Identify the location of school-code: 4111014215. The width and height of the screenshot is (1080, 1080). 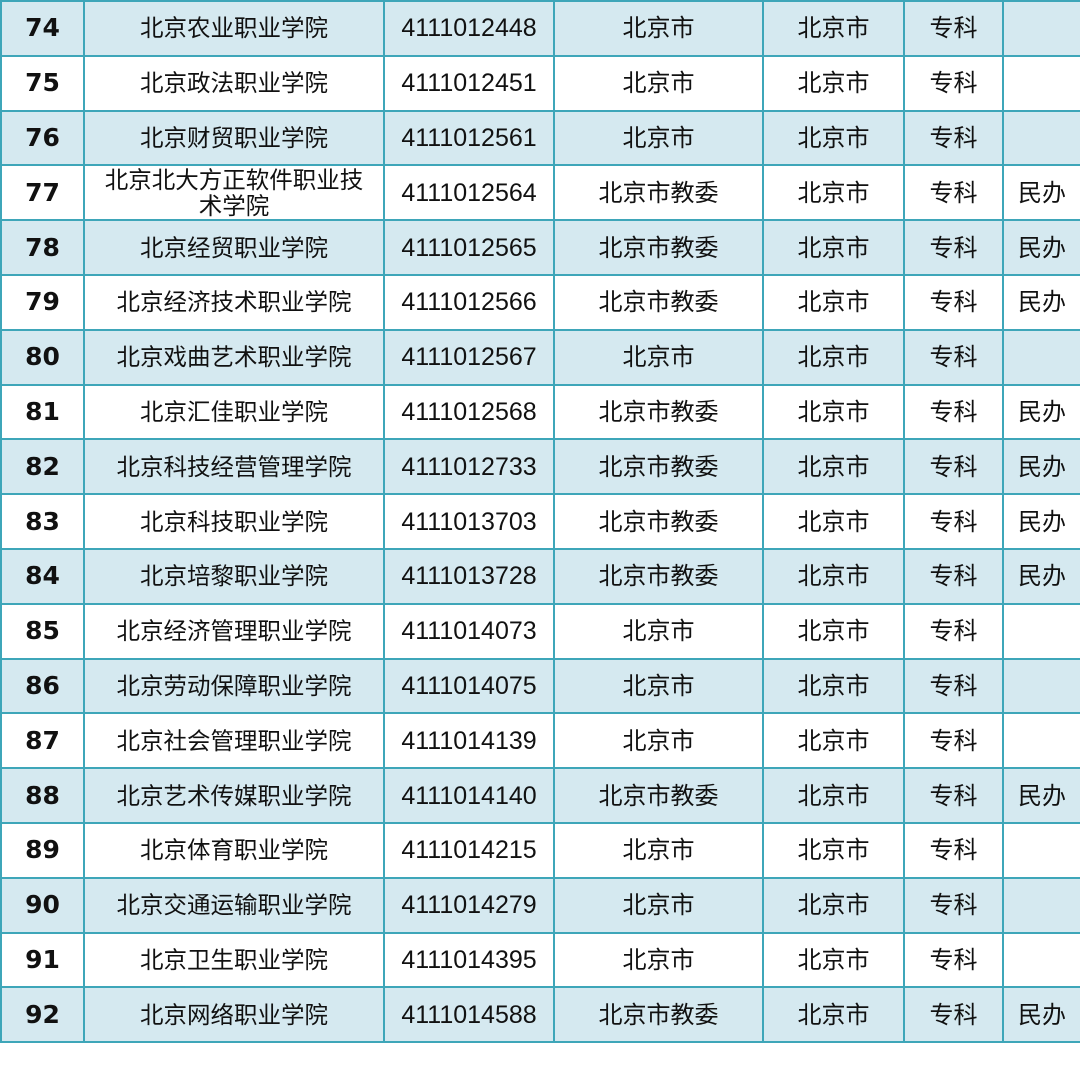
(469, 850).